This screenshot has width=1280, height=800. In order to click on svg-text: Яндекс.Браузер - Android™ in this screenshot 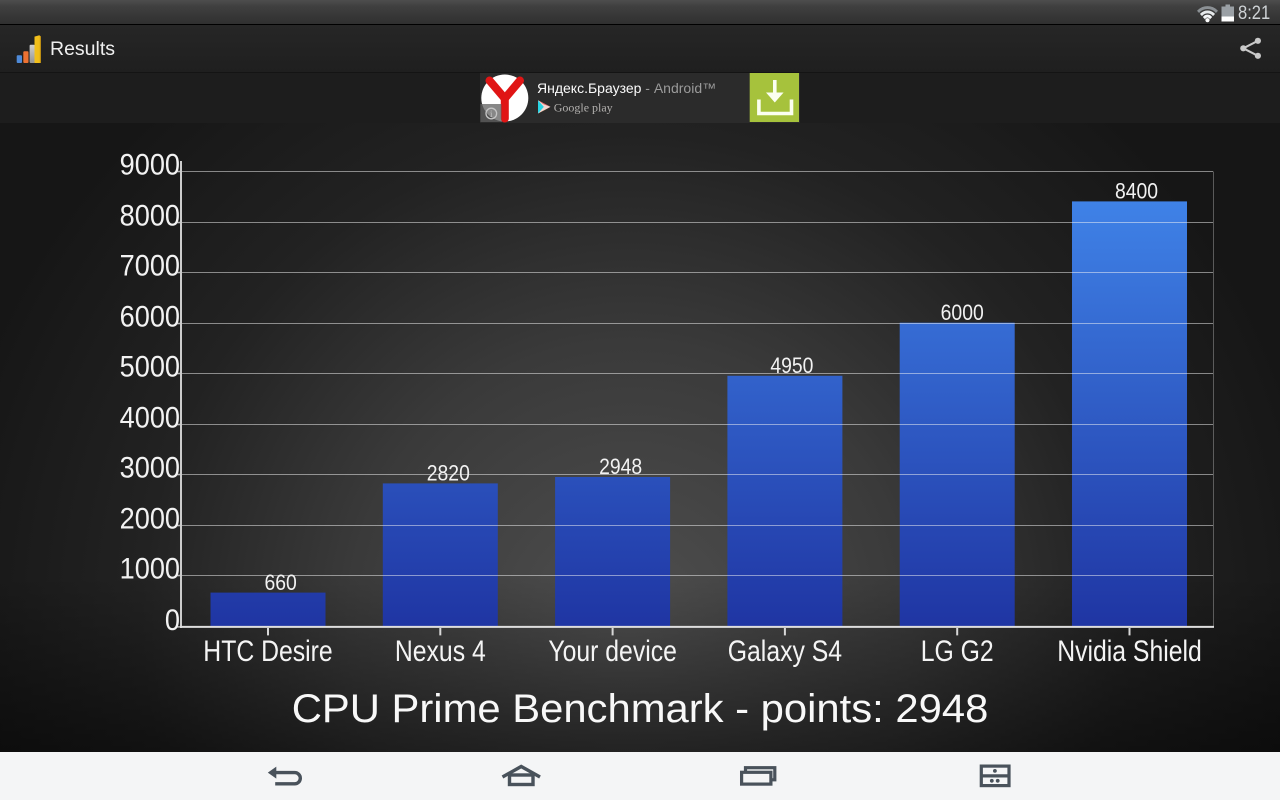, I will do `click(626, 88)`.